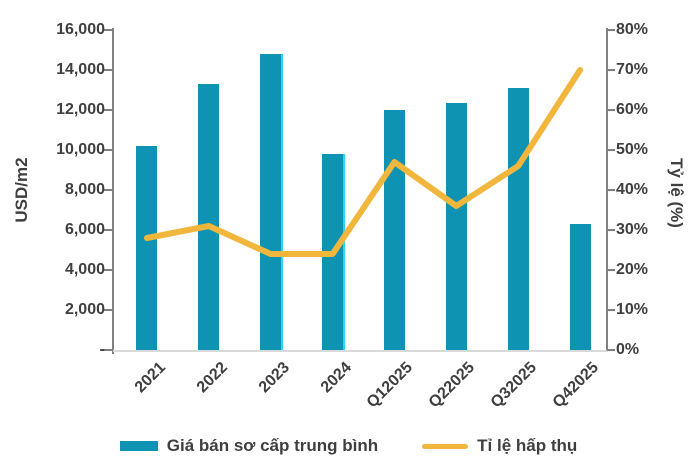 The height and width of the screenshot is (475, 697). I want to click on legend-item-absorption: Tỉ lệ hấp thụ, so click(499, 446).